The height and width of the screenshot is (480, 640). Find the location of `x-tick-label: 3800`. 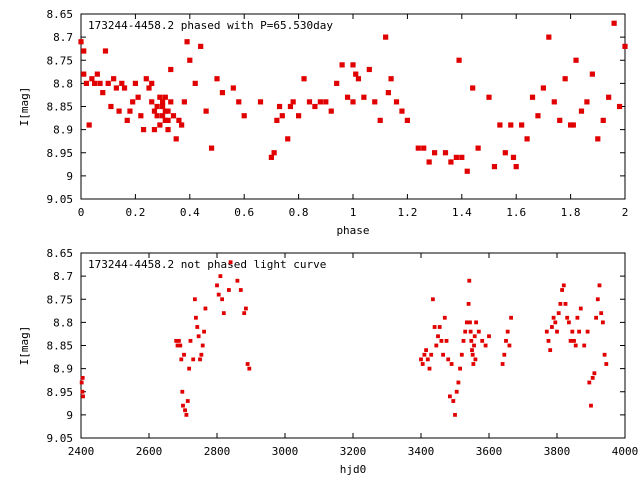

x-tick-label: 3800 is located at coordinates (557, 451).